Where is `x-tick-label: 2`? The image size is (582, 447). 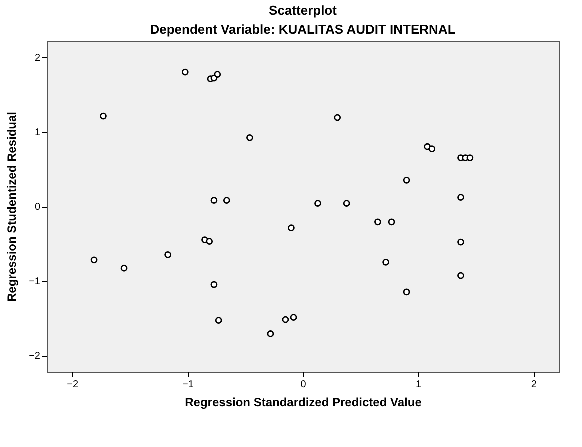 x-tick-label: 2 is located at coordinates (534, 385).